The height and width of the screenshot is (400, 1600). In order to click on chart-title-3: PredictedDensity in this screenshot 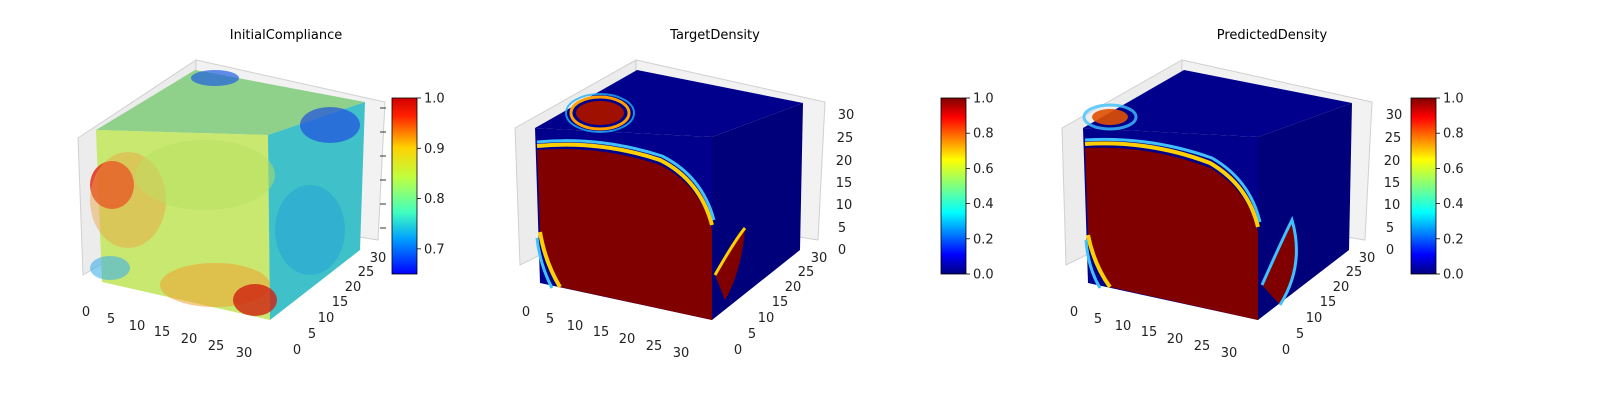, I will do `click(1272, 35)`.